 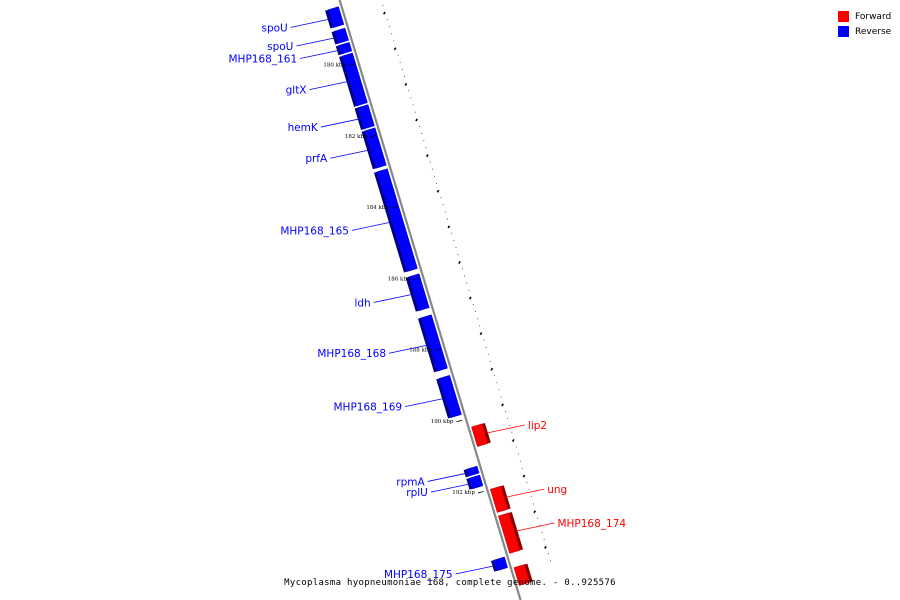 I want to click on legend-label-forward: Forward, so click(x=873, y=16).